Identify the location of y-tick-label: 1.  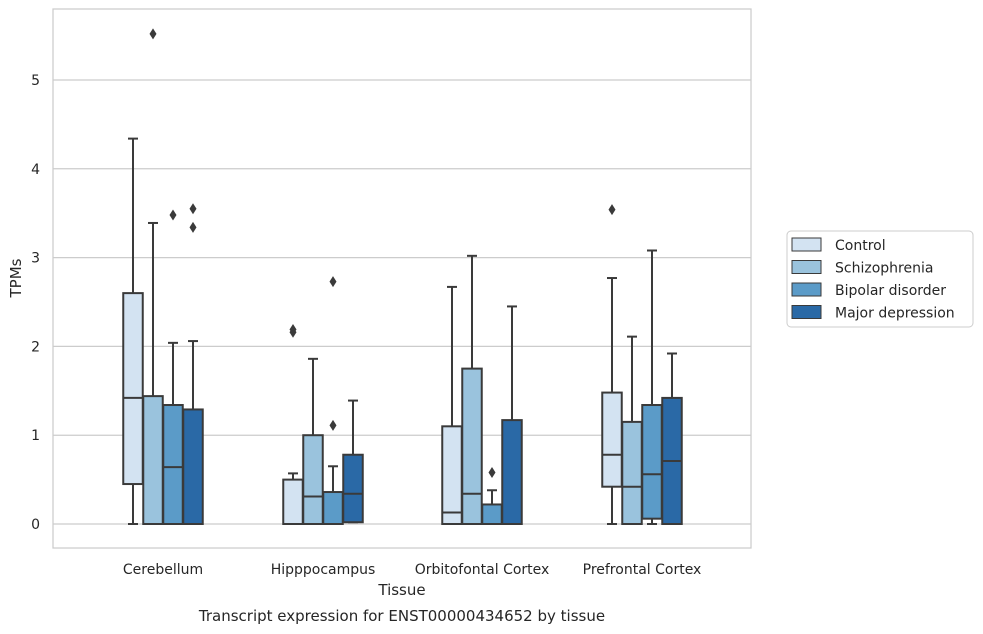
(35, 436).